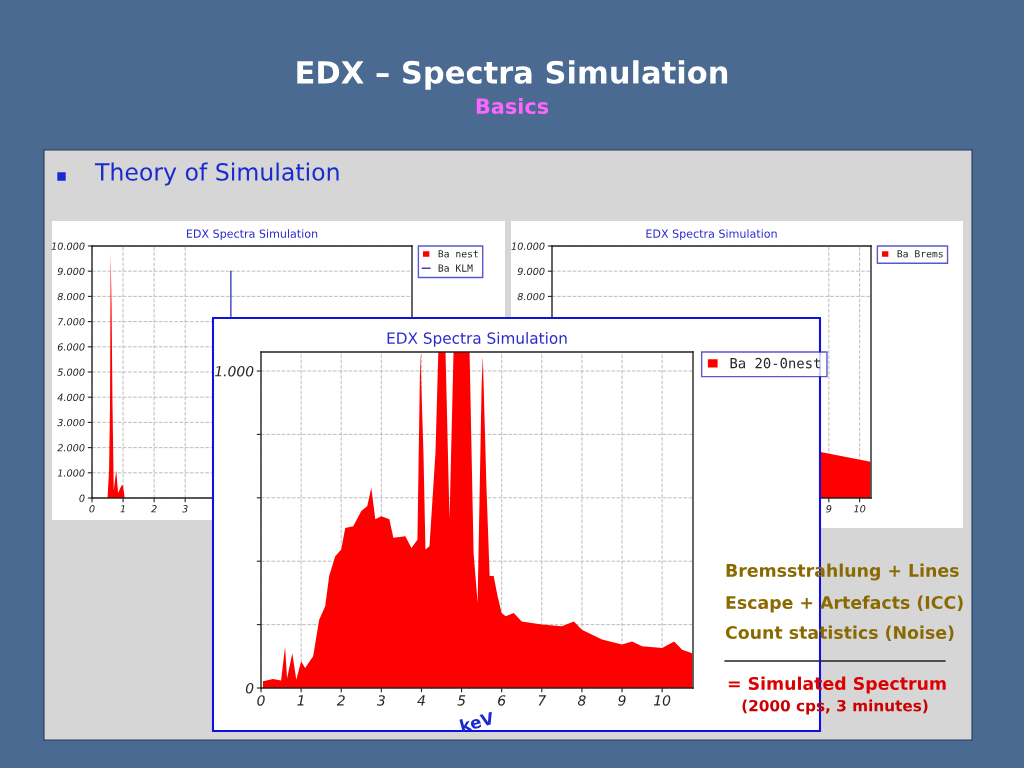 The height and width of the screenshot is (768, 1024). What do you see at coordinates (71, 347) in the screenshot?
I see `y-tick-label: 6.000` at bounding box center [71, 347].